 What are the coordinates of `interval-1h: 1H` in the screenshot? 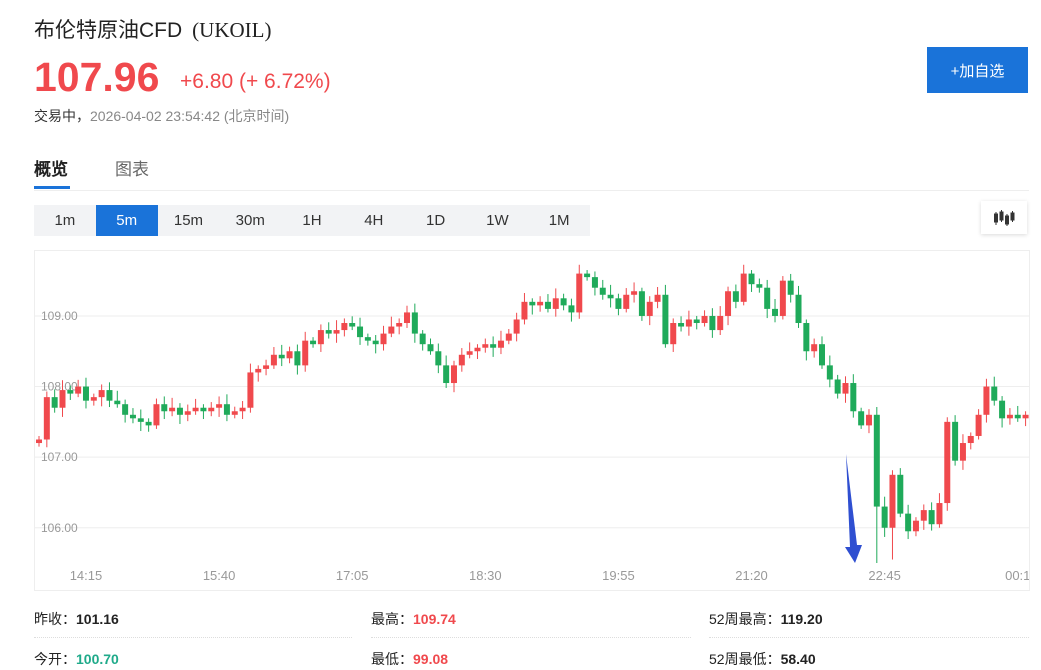 It's located at (312, 220).